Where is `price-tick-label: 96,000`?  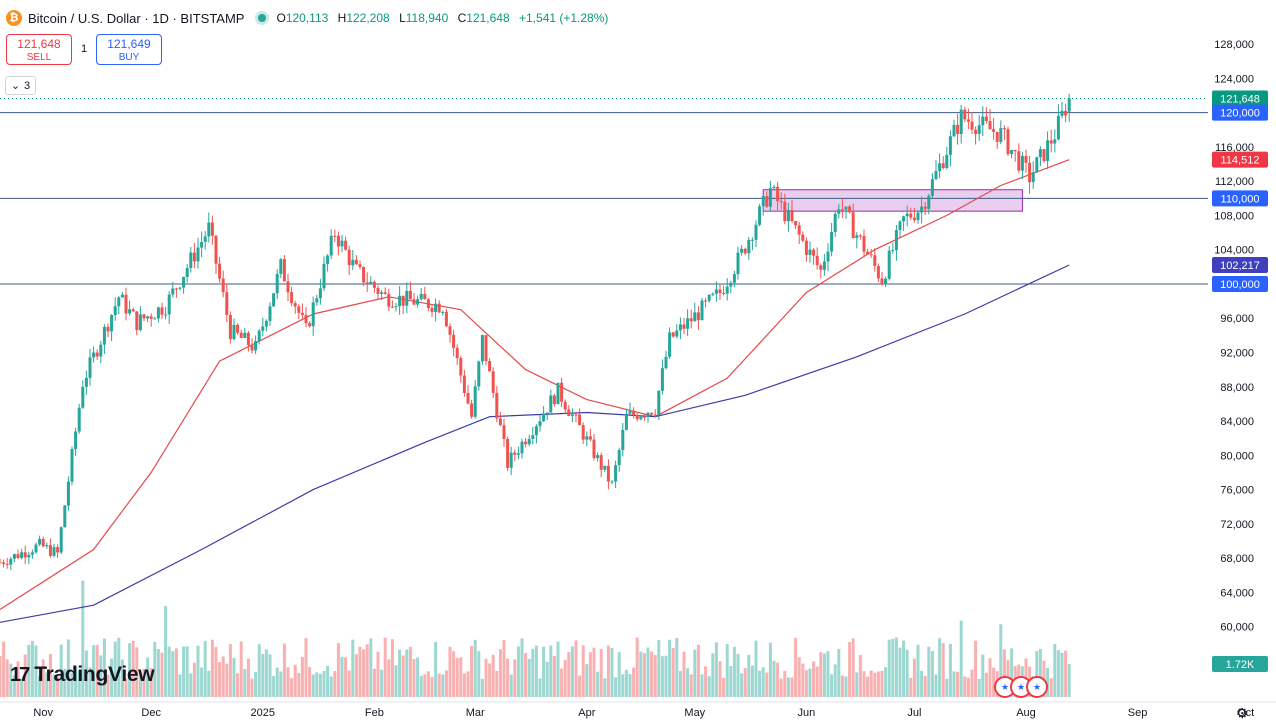
price-tick-label: 96,000 is located at coordinates (1237, 319).